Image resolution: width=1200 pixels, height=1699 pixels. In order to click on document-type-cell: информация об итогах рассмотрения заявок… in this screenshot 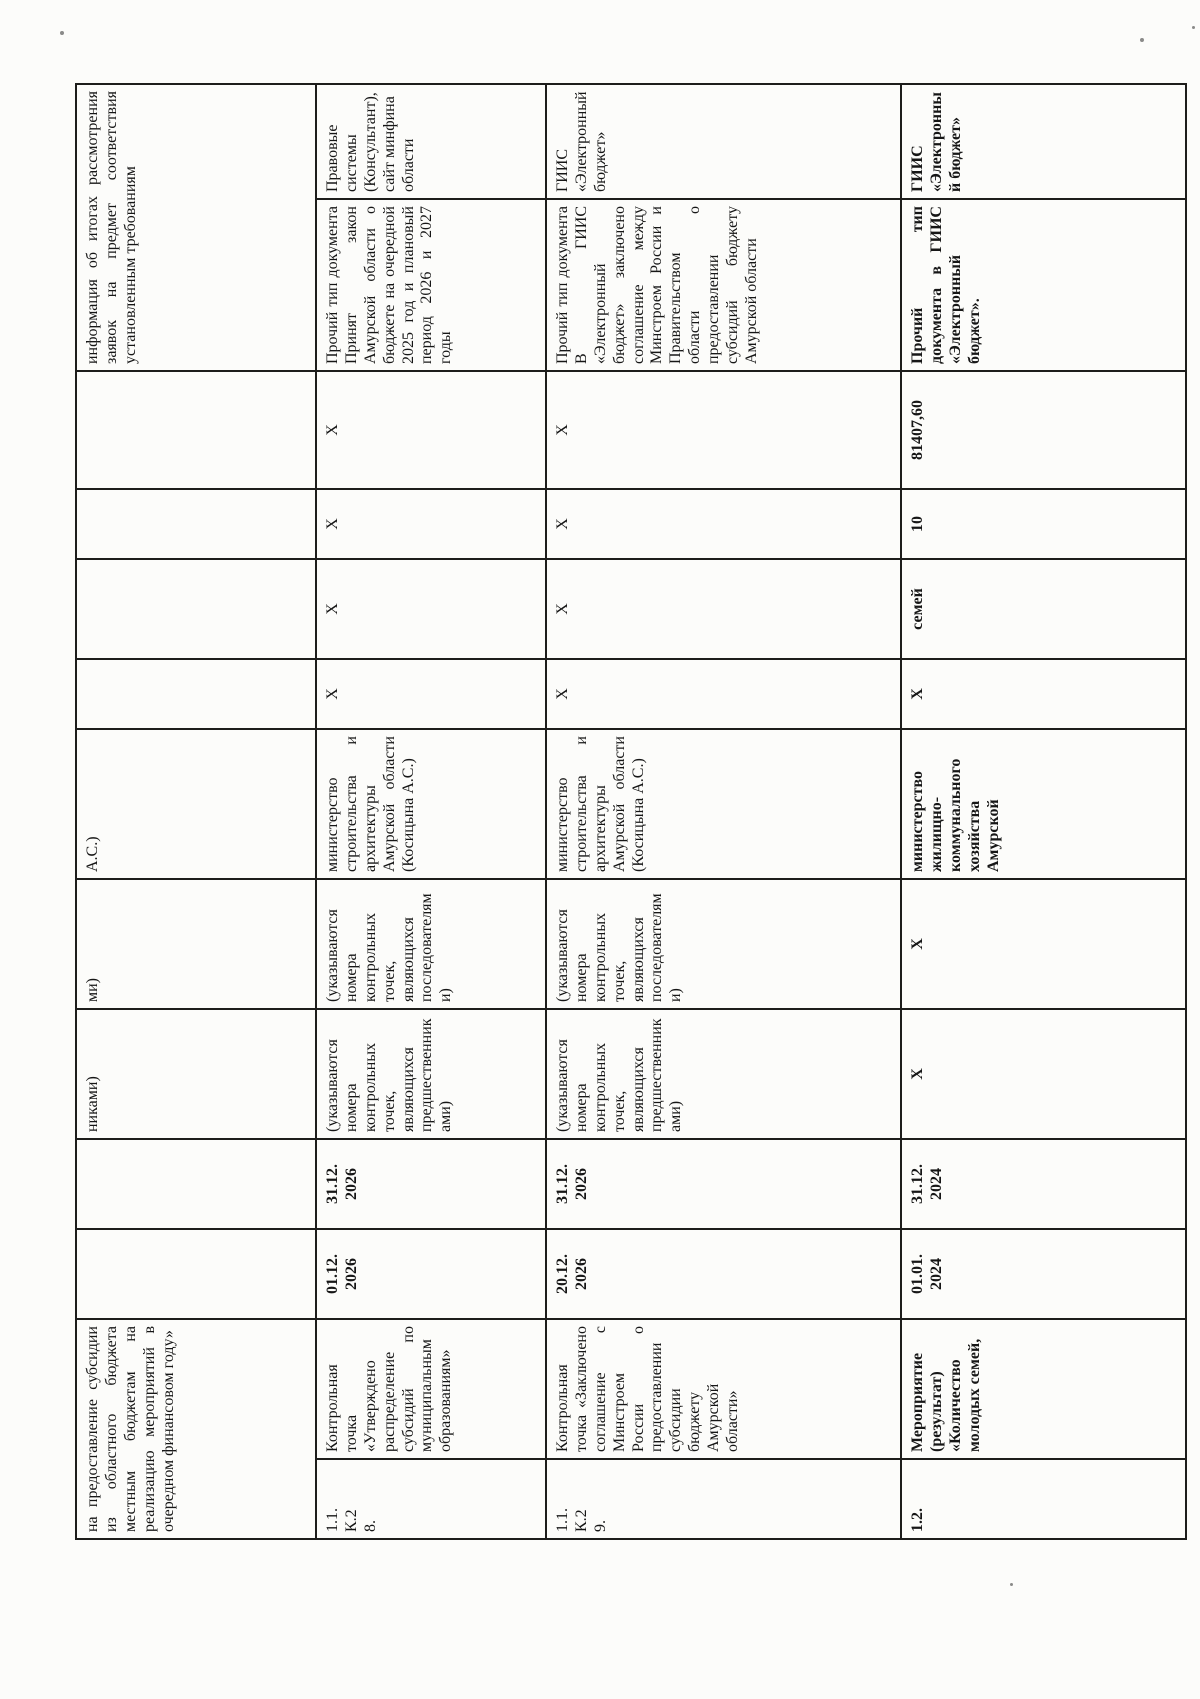, I will do `click(196, 227)`.